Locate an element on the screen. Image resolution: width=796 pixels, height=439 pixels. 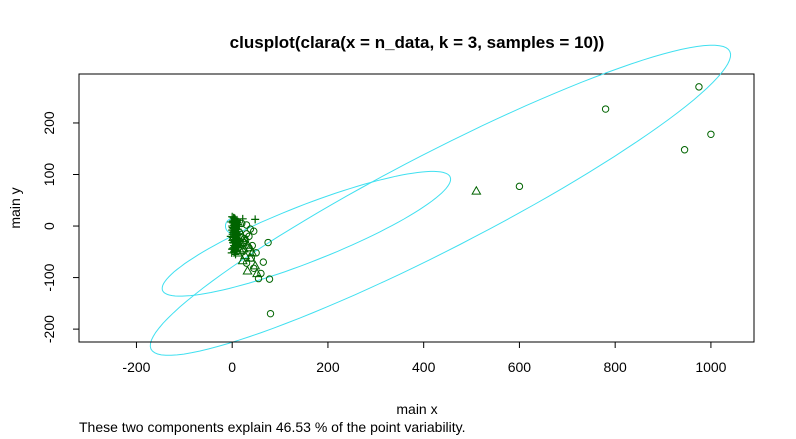
x-tick-label: -200 is located at coordinates (136, 367).